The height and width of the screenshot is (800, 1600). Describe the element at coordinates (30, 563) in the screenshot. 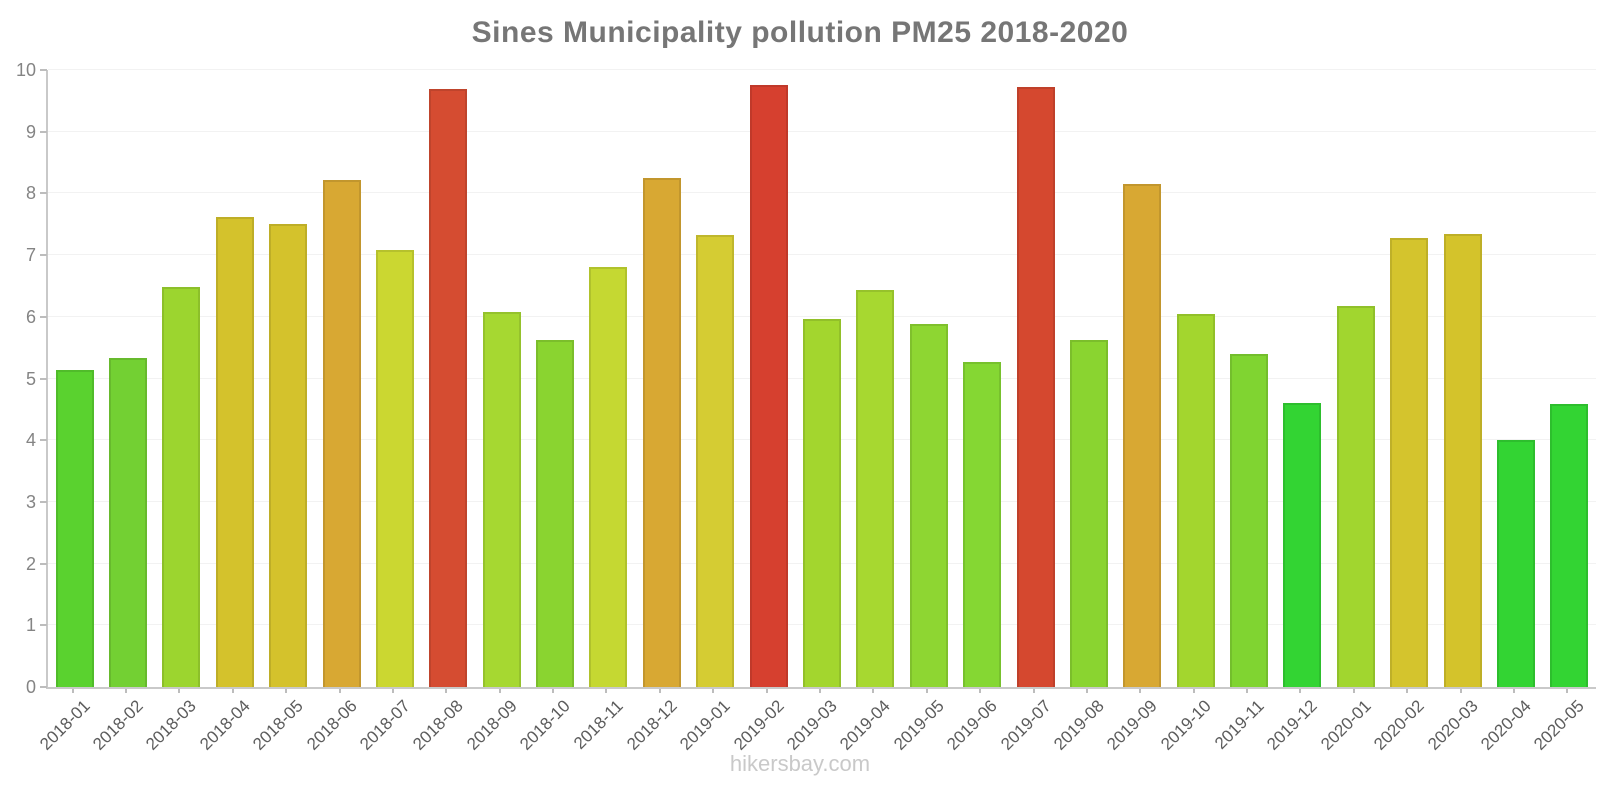

I see `y-tick-label-2: 2` at that location.